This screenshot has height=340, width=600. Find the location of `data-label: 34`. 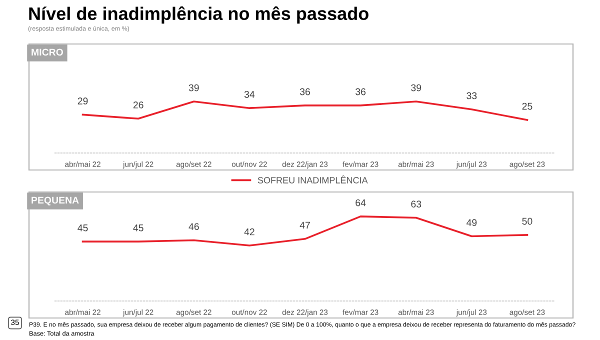

data-label: 34 is located at coordinates (249, 94).